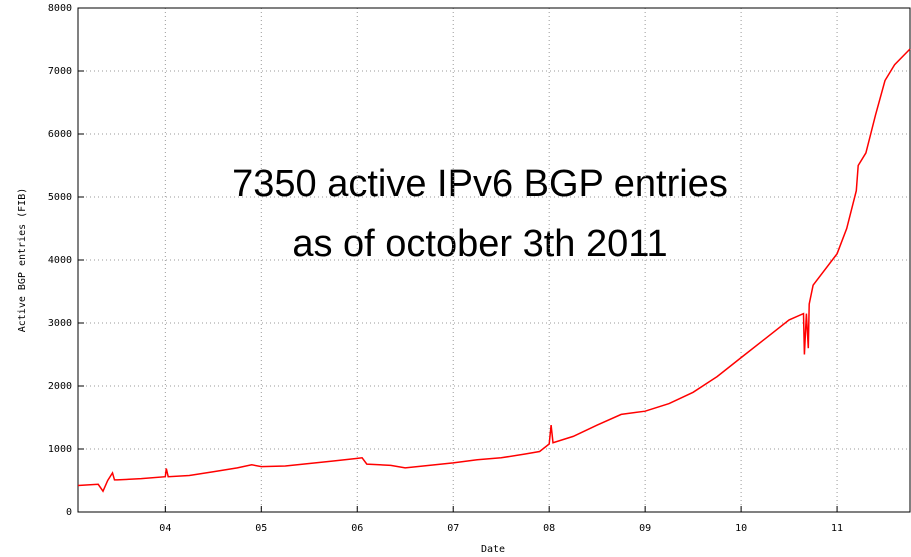  Describe the element at coordinates (69, 512) in the screenshot. I see `y-tick-label: 0` at that location.